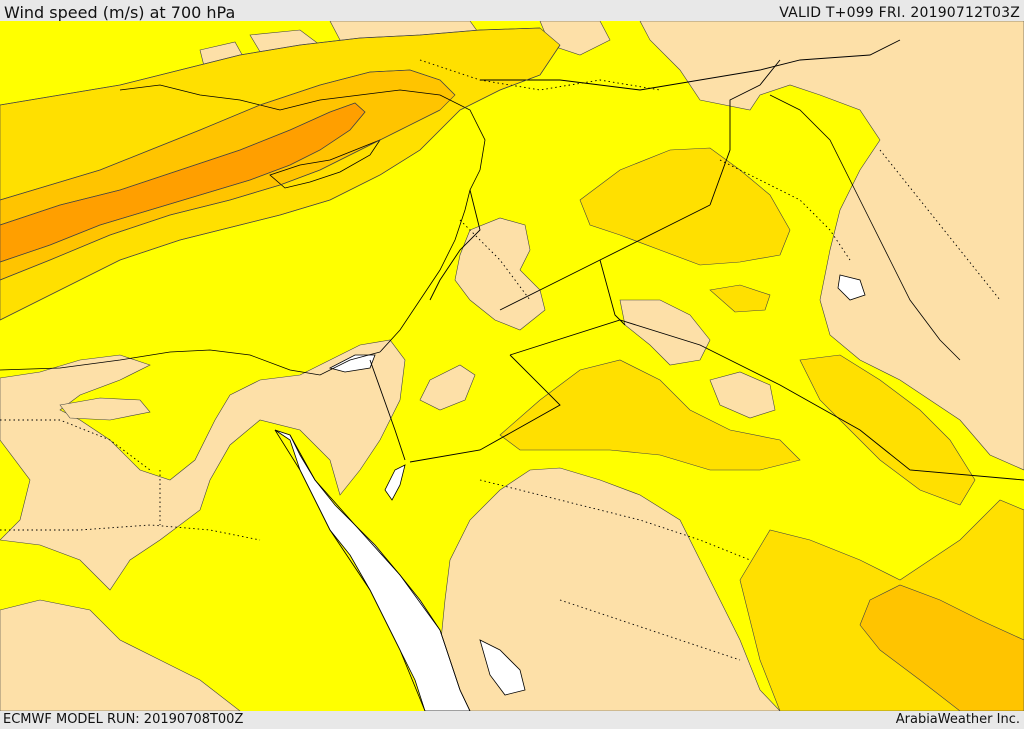 The width and height of the screenshot is (1024, 729). I want to click on border-iran-interior, so click(940, 225).